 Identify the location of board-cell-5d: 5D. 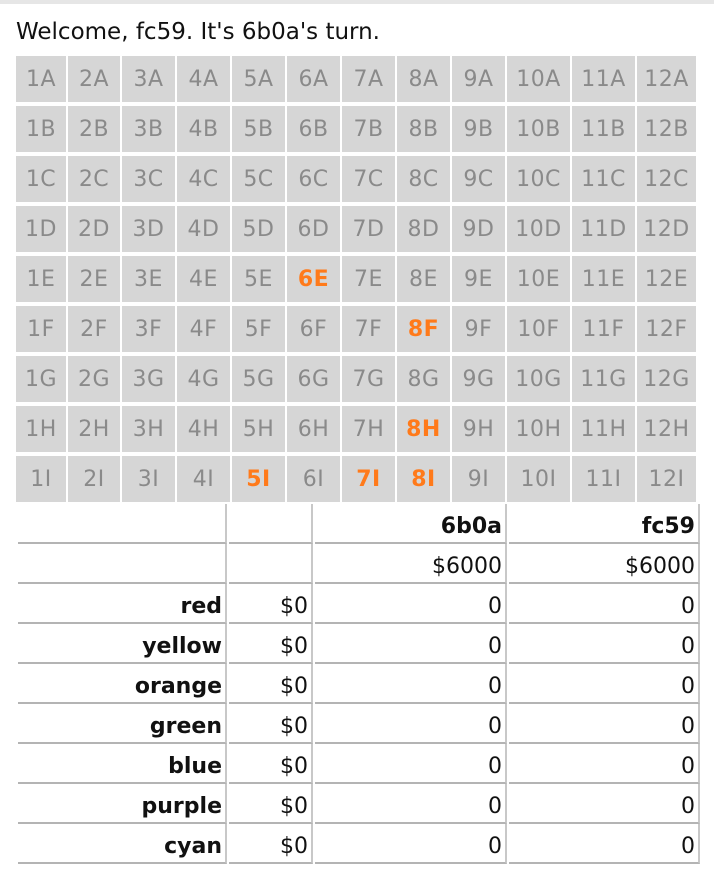
(258, 229).